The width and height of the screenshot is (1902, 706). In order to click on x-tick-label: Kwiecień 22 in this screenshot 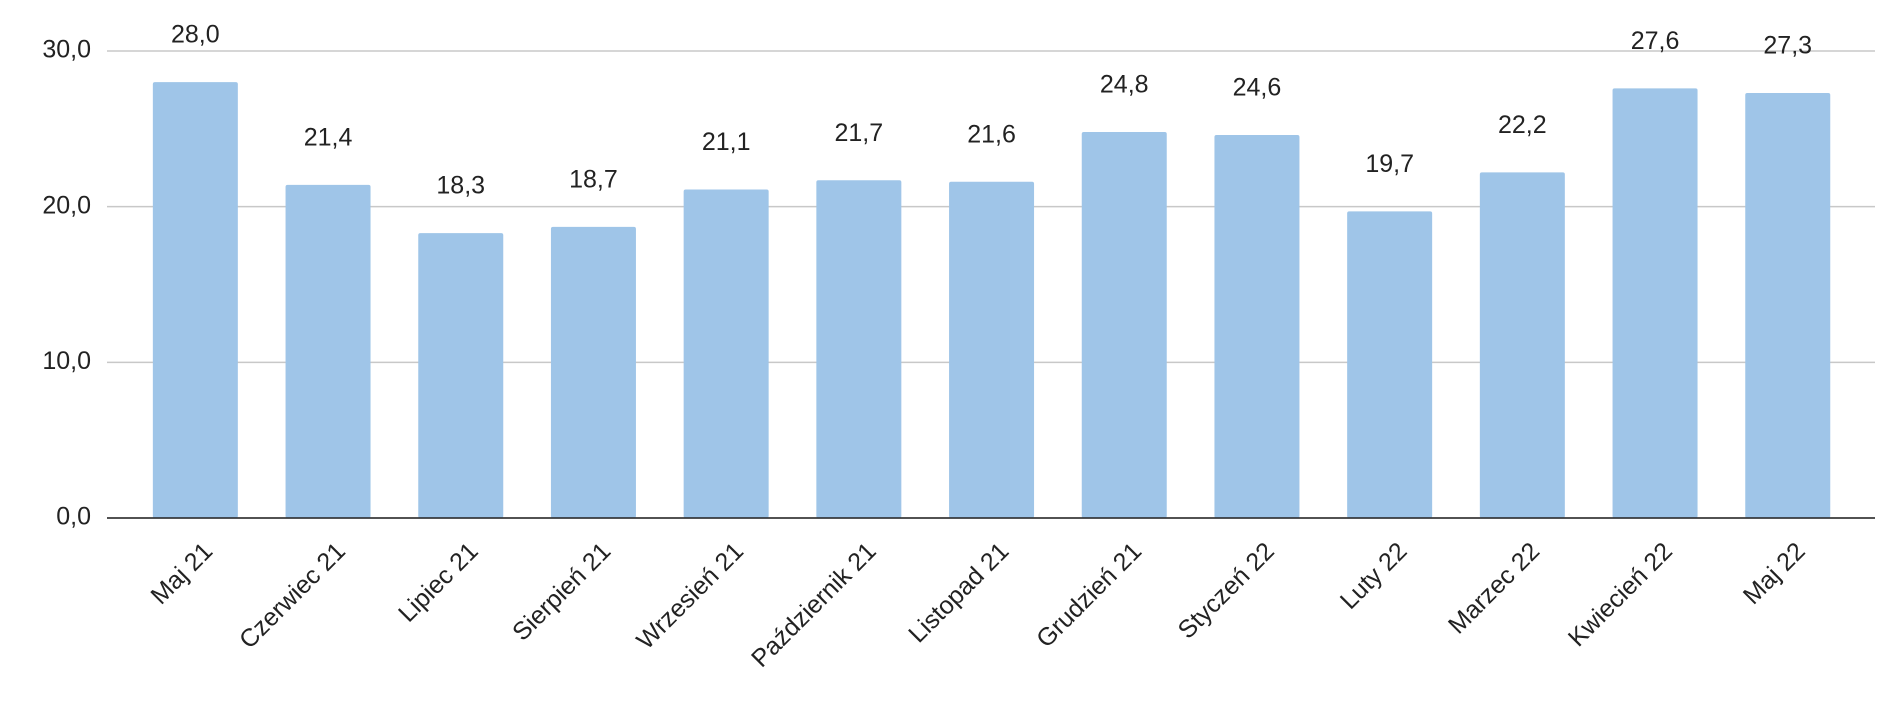, I will do `click(1620, 594)`.